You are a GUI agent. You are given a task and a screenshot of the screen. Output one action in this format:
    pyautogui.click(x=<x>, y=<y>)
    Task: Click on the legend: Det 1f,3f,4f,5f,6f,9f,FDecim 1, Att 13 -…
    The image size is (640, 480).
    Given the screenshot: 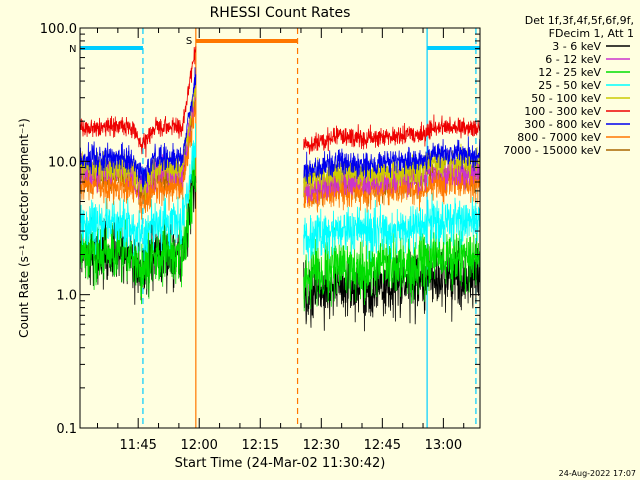 What is the action you would take?
    pyautogui.click(x=568, y=85)
    